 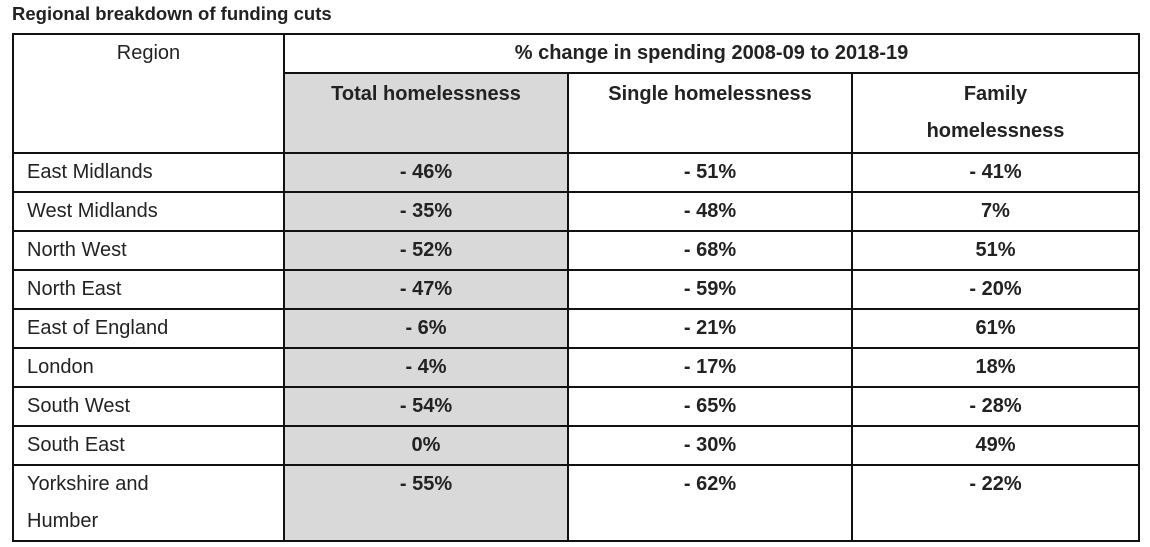 I want to click on cell-single: - 30%, so click(x=710, y=445).